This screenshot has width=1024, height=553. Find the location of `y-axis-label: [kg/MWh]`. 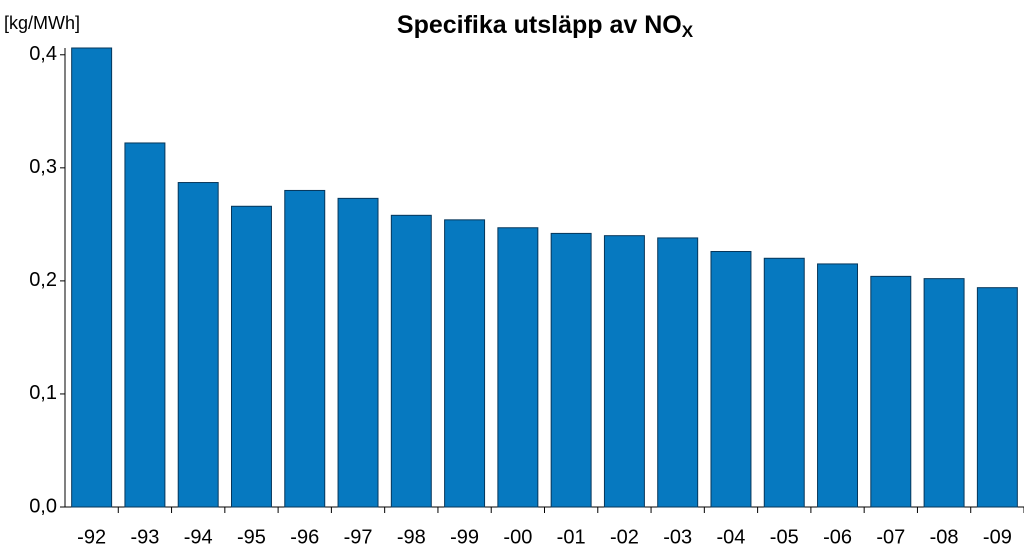

y-axis-label: [kg/MWh] is located at coordinates (42, 23).